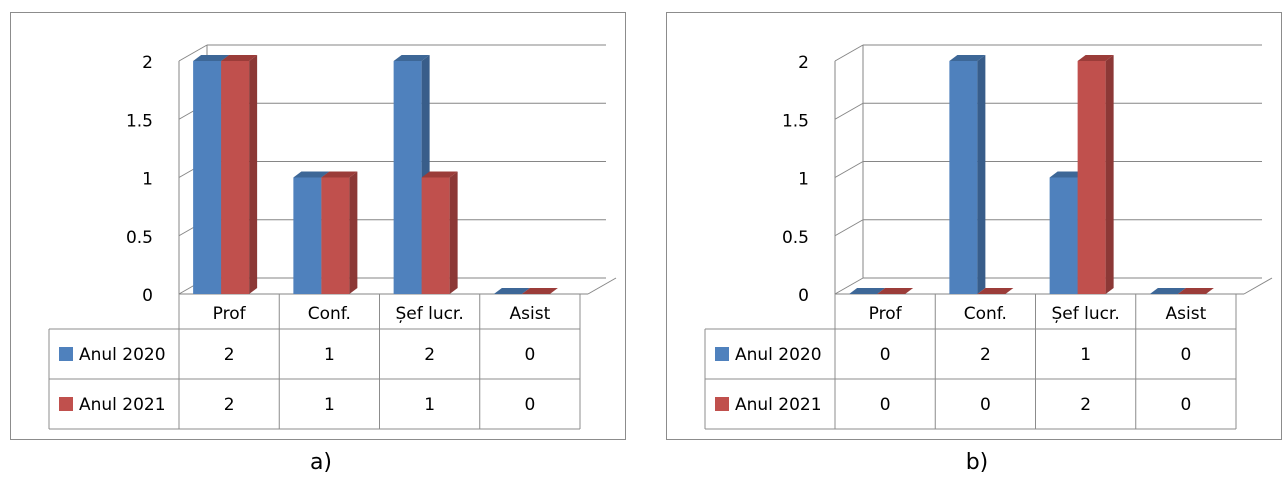 Image resolution: width=1282 pixels, height=481 pixels. Describe the element at coordinates (1067, 174) in the screenshot. I see `chart-1-bar-1-3-top` at that location.